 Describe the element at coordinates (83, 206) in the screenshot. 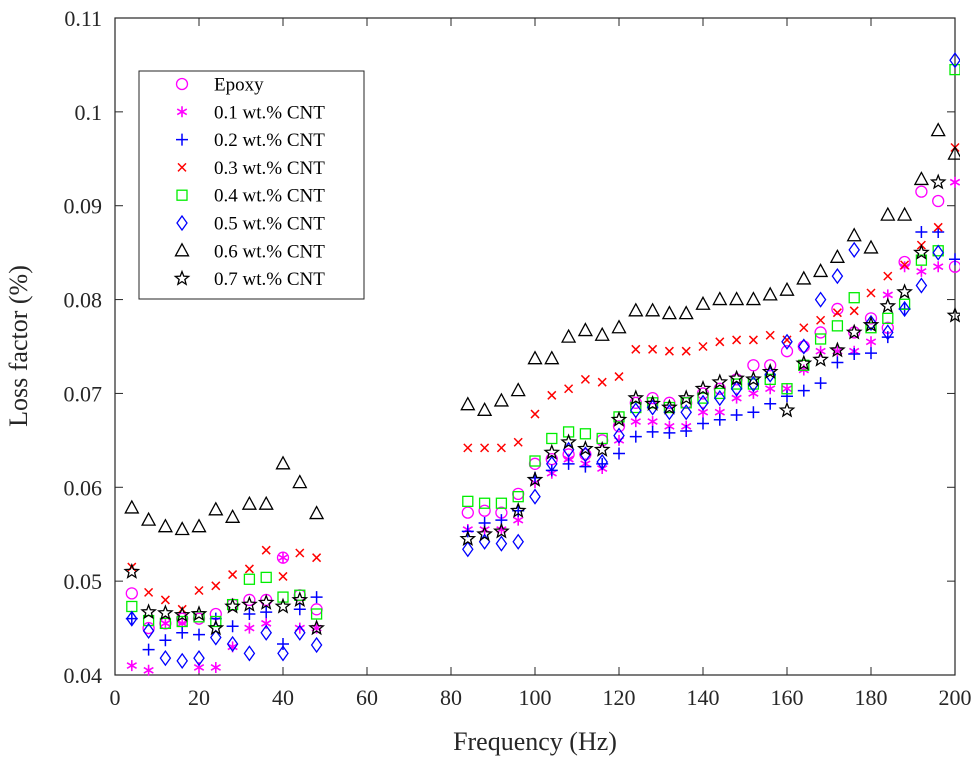

I see `y-tick-label: 0.09` at that location.